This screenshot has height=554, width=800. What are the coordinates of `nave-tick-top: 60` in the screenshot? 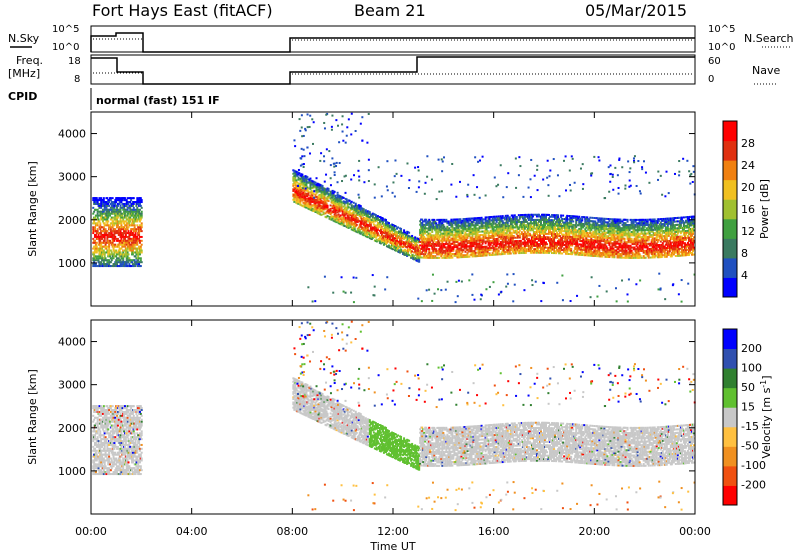 It's located at (714, 61).